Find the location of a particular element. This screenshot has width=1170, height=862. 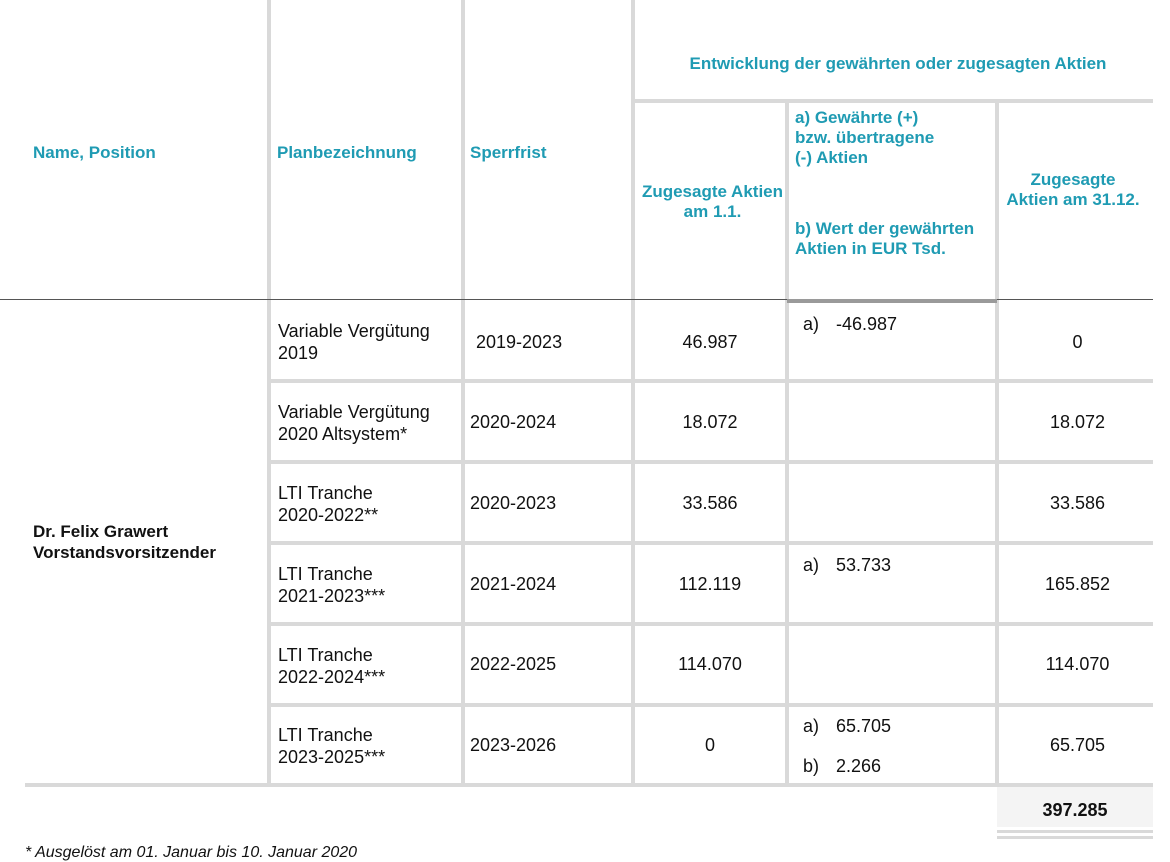

plan-name-line2: 2020 Altsystem* is located at coordinates (343, 434).